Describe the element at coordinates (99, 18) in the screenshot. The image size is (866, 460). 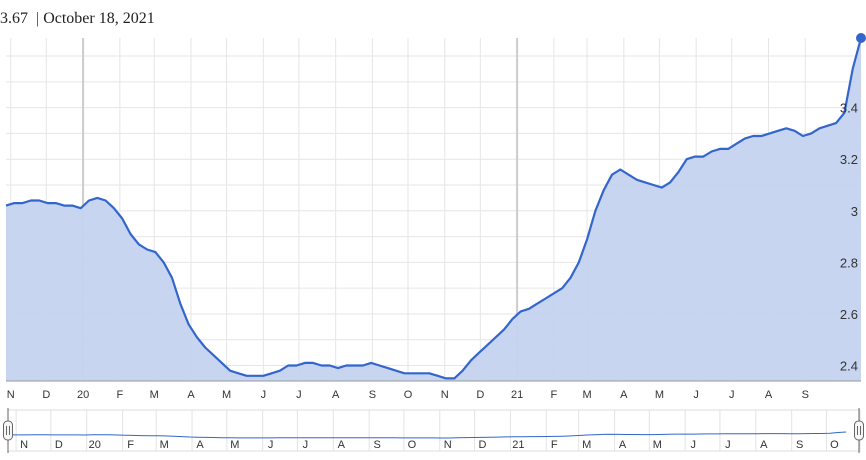
I see `current-date: October 18, 2021` at that location.